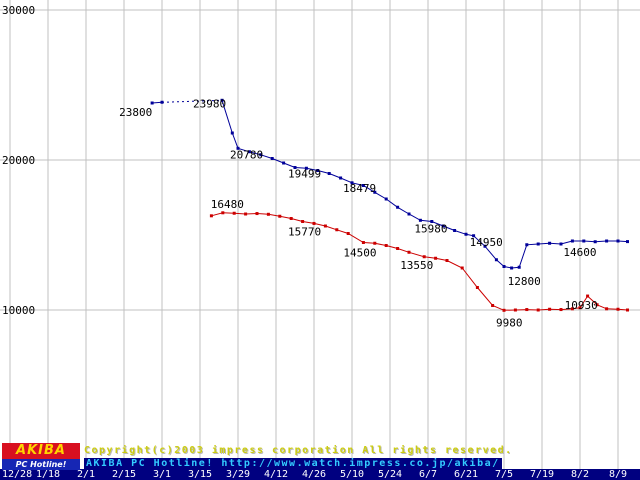  I want to click on x-axis-label: 3/29, so click(238, 474).